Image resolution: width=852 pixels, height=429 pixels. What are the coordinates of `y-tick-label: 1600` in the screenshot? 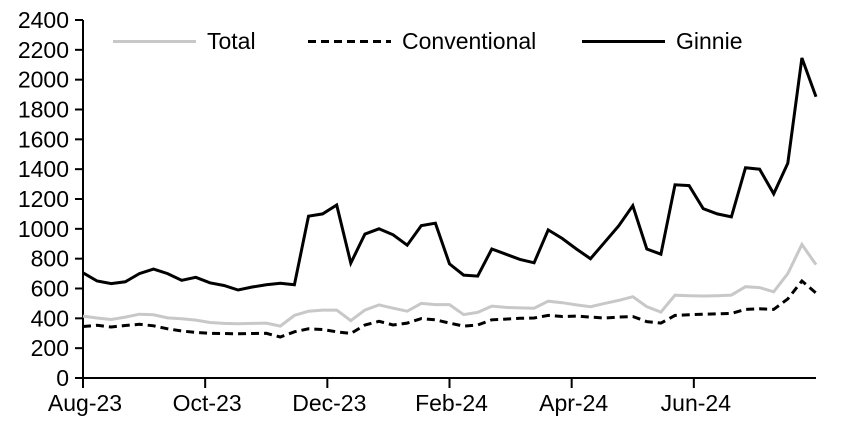 It's located at (43, 139).